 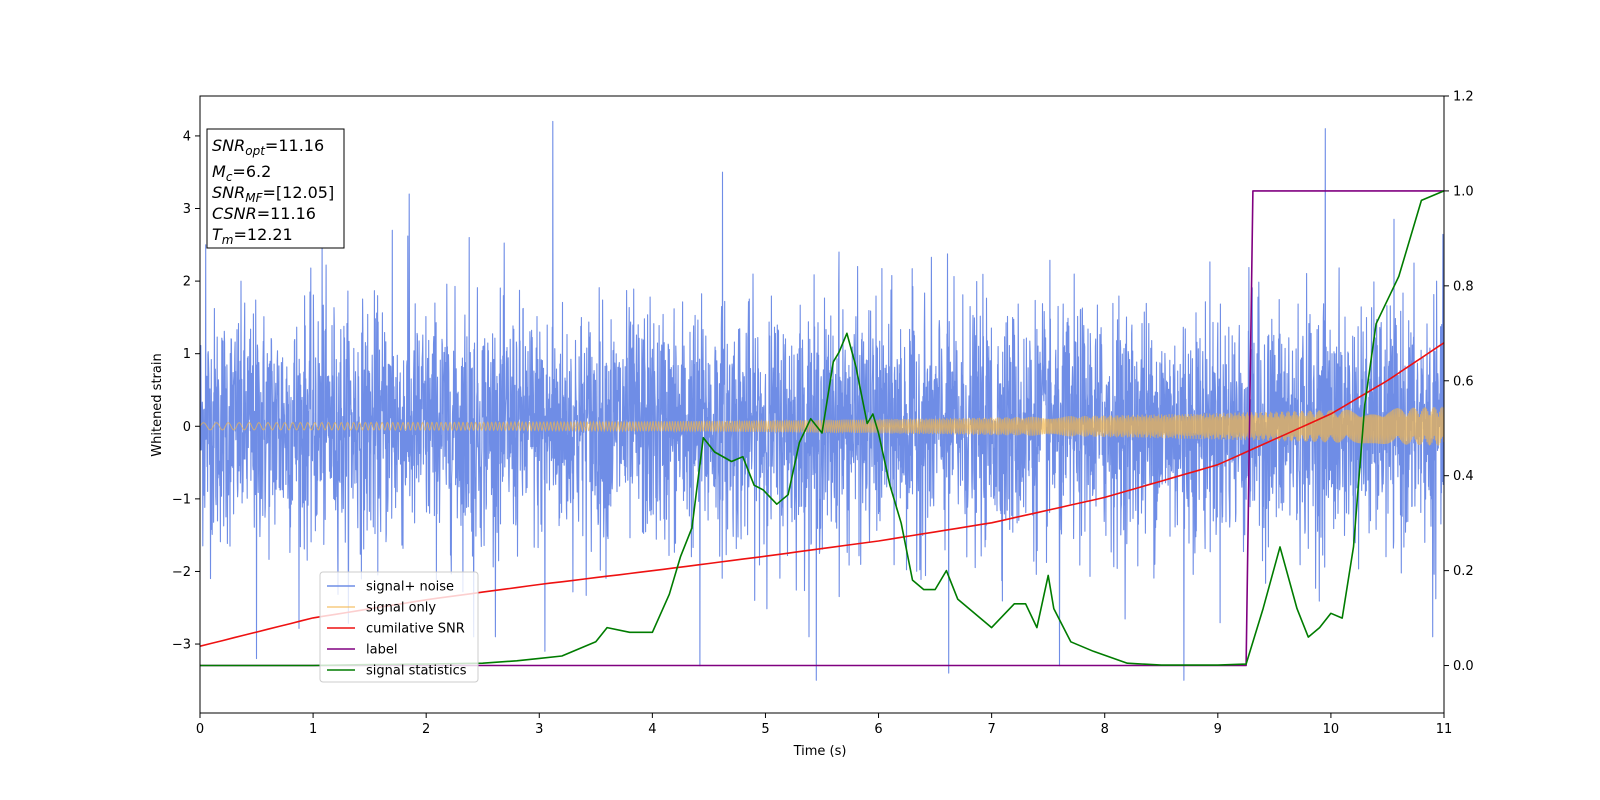 I want to click on y-tick-label: 3, so click(x=187, y=209).